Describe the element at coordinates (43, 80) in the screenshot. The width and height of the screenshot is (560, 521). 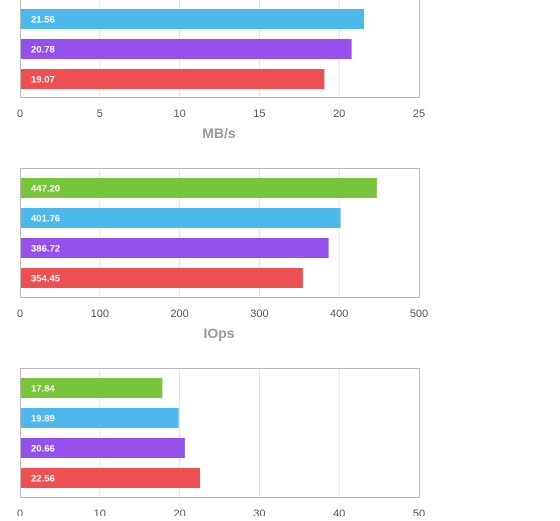
I see `bar-value-label: 19.07` at that location.